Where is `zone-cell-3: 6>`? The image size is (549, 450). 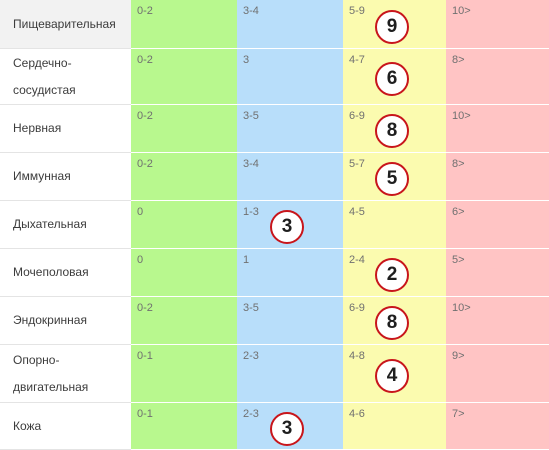
zone-cell-3: 6> is located at coordinates (497, 225).